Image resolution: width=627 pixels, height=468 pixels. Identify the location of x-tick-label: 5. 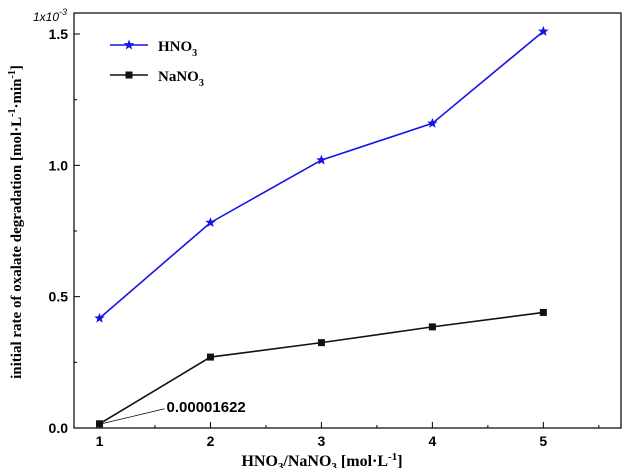
(543, 441).